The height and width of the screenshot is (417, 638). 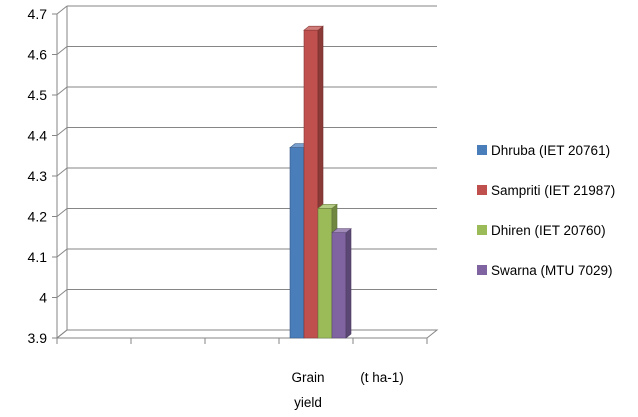 What do you see at coordinates (38, 136) in the screenshot?
I see `y-tick-label: 4.4` at bounding box center [38, 136].